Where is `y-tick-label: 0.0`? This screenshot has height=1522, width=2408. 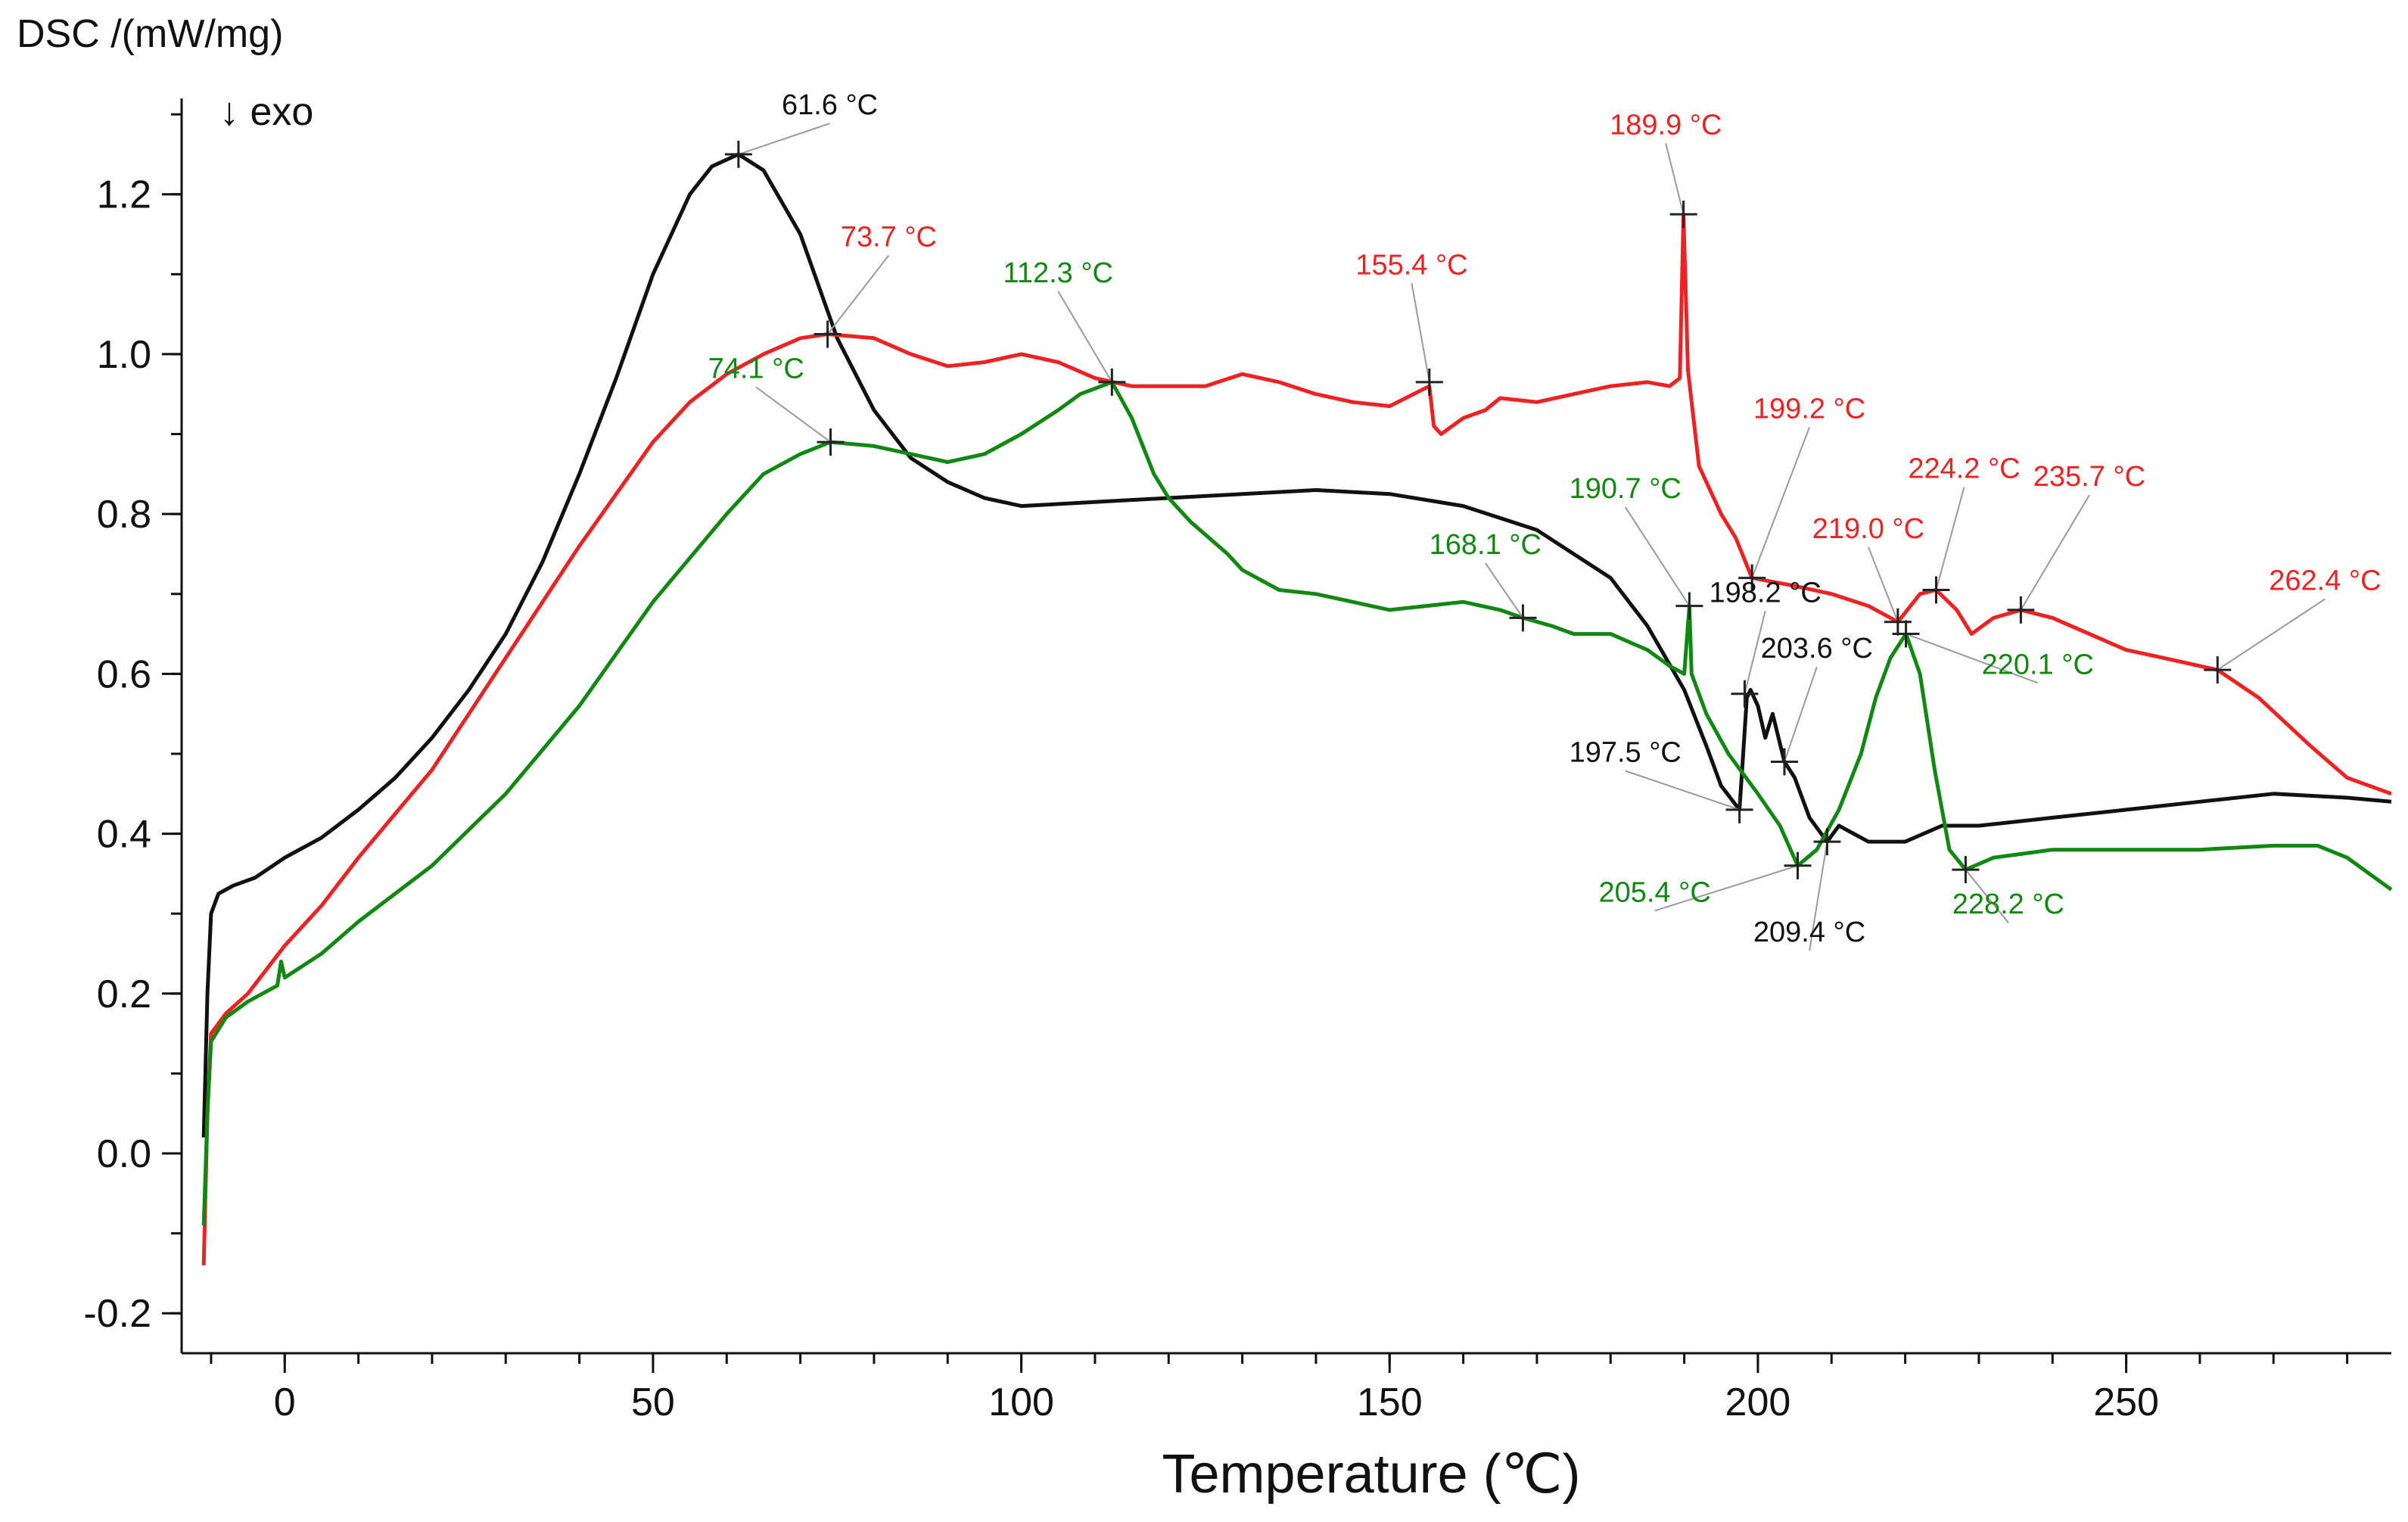
y-tick-label: 0.0 is located at coordinates (124, 1154).